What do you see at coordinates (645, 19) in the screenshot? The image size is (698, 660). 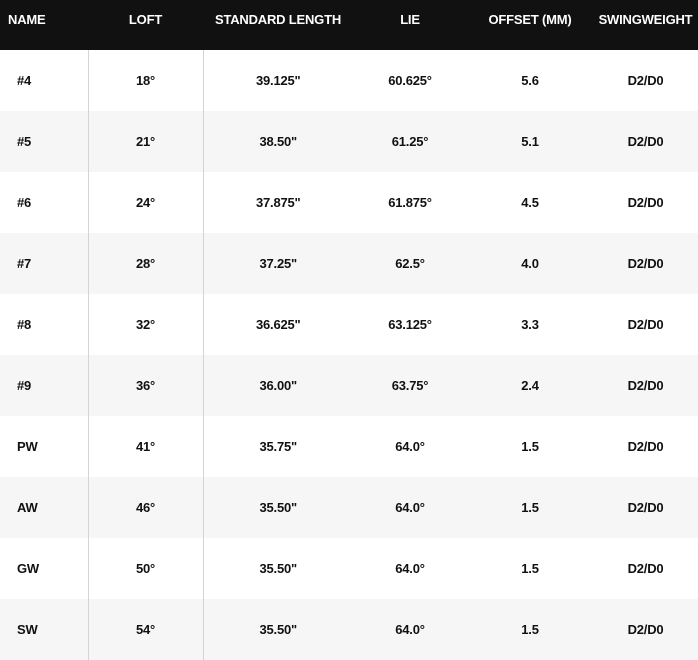 I see `column-header-swingweight: SWINGWEIGHT` at bounding box center [645, 19].